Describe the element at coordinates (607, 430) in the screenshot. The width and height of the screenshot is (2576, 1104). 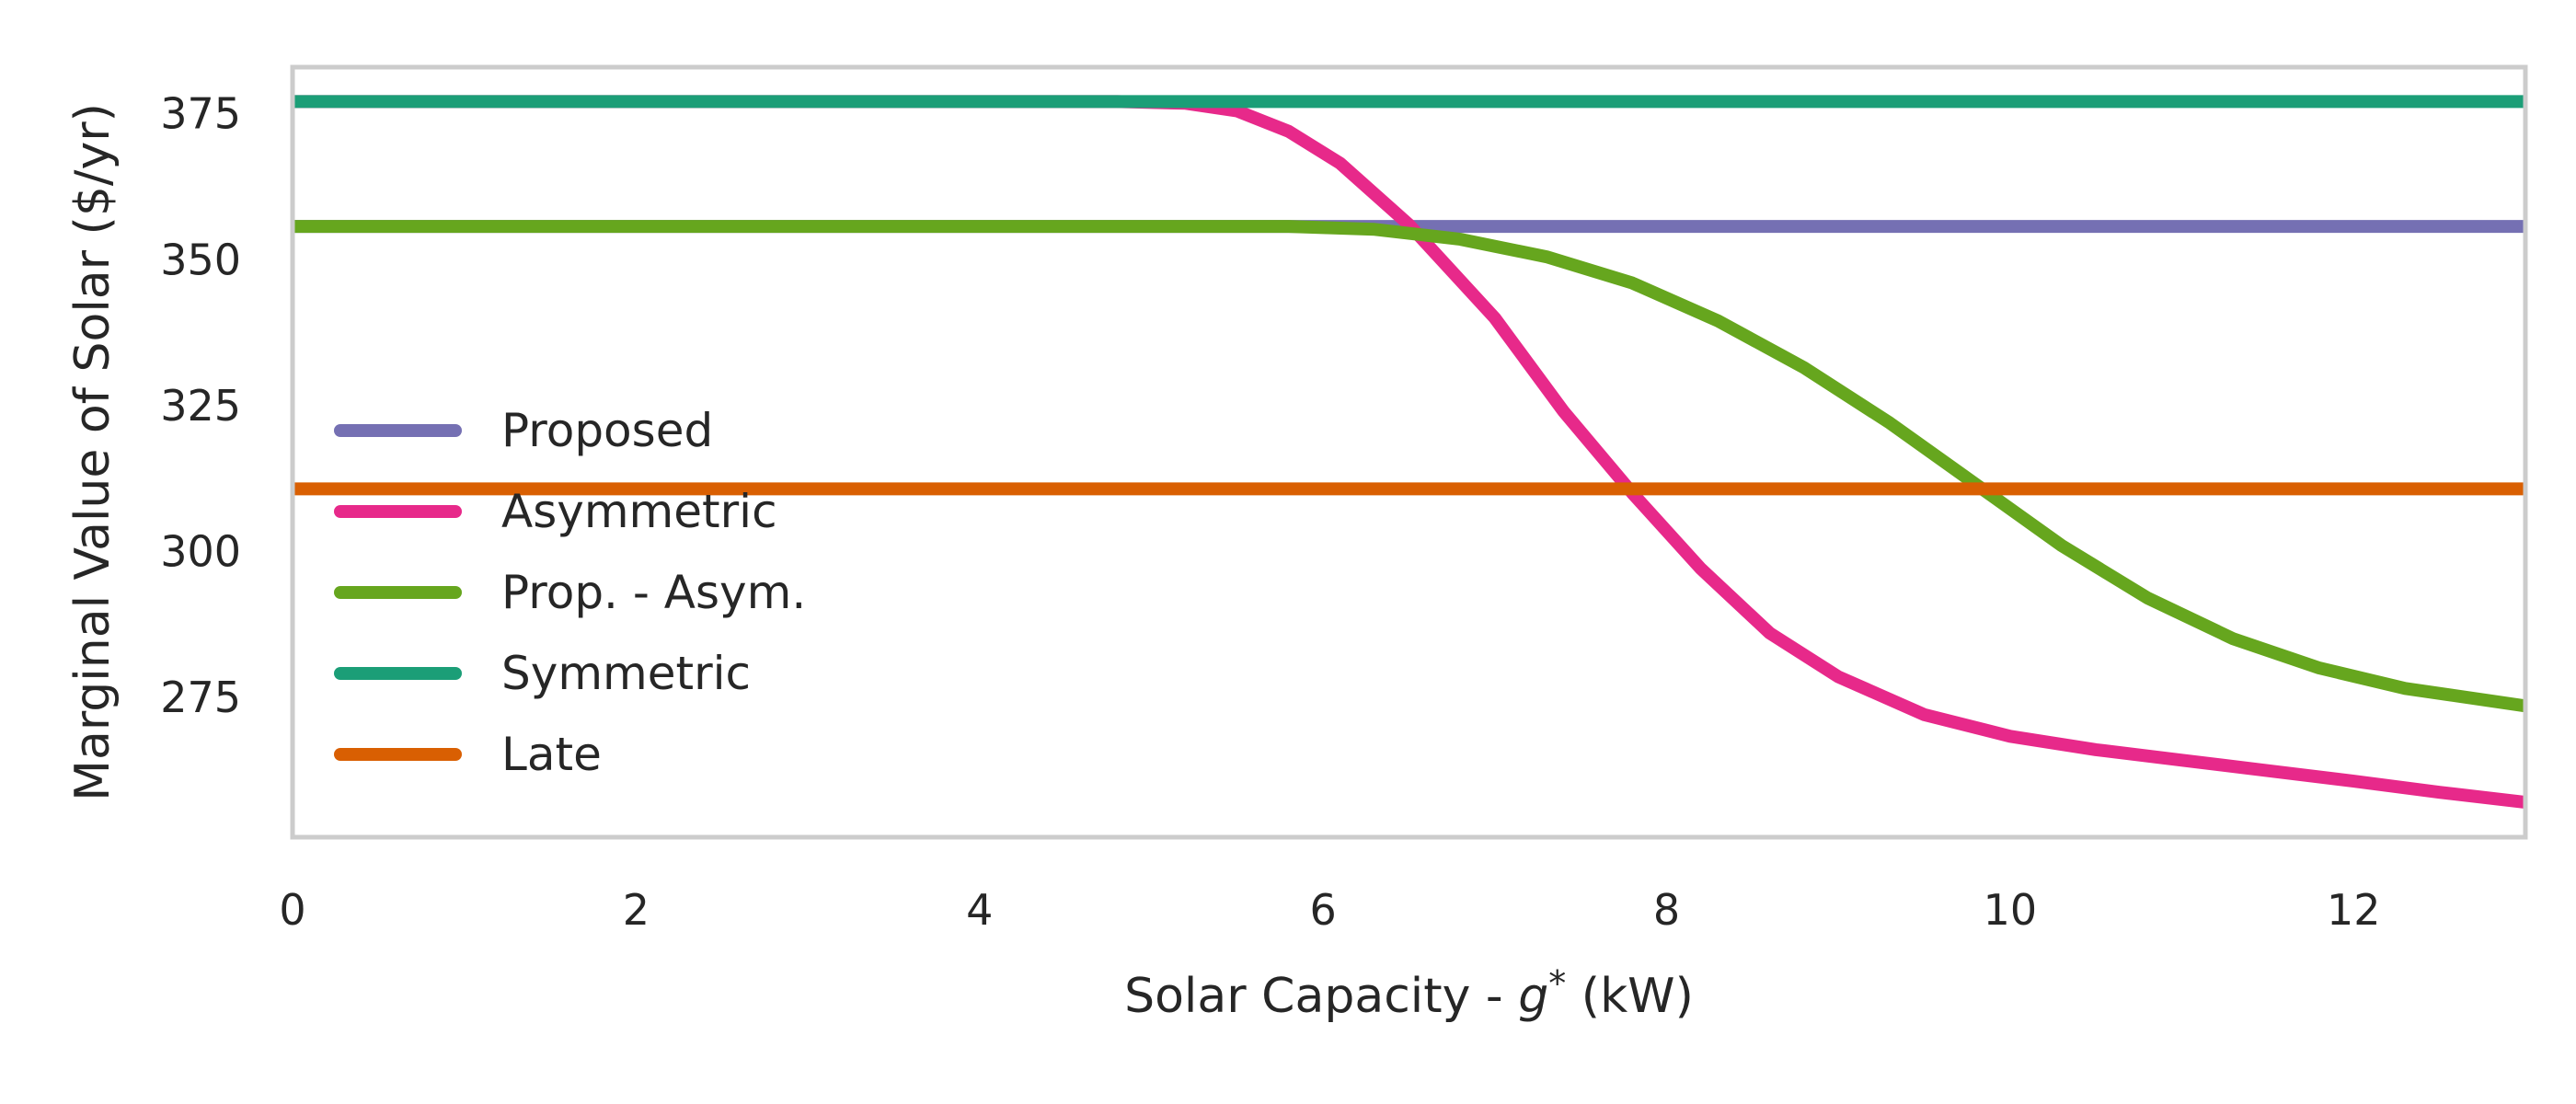
I see `legend-label: Proposed` at that location.